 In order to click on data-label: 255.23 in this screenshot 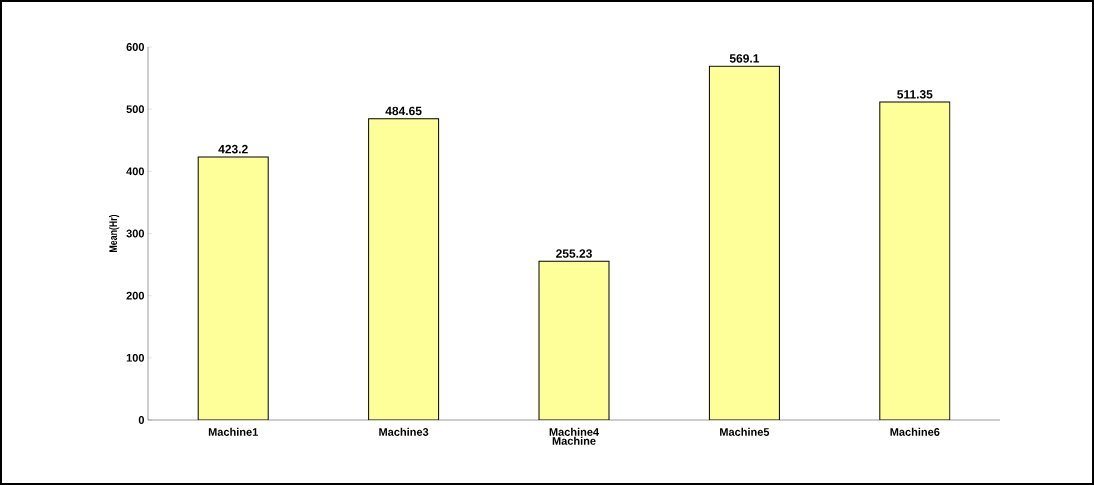, I will do `click(574, 253)`.